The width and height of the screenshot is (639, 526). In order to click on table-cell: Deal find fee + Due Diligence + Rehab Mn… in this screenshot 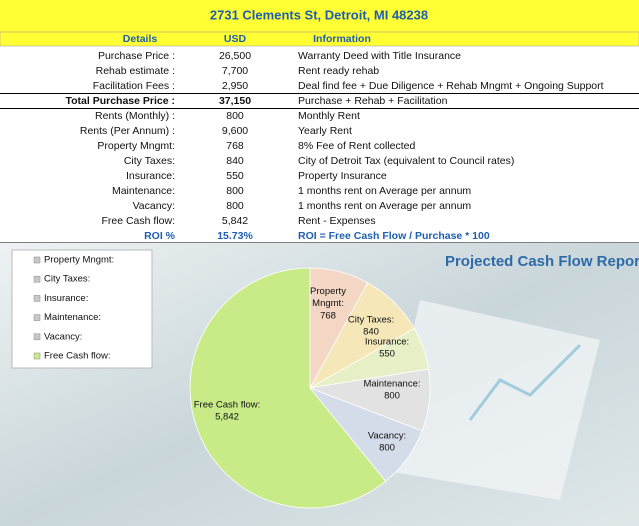, I will do `click(451, 86)`.